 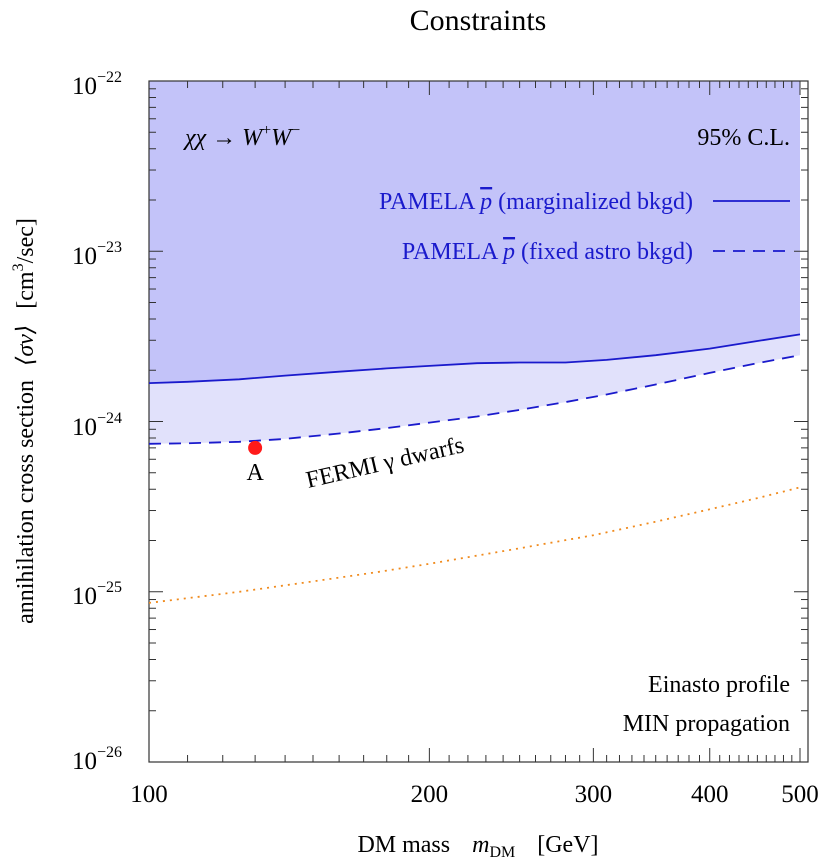 What do you see at coordinates (385, 463) in the screenshot?
I see `fermi-curve-label: FERMI γ dwarfs` at bounding box center [385, 463].